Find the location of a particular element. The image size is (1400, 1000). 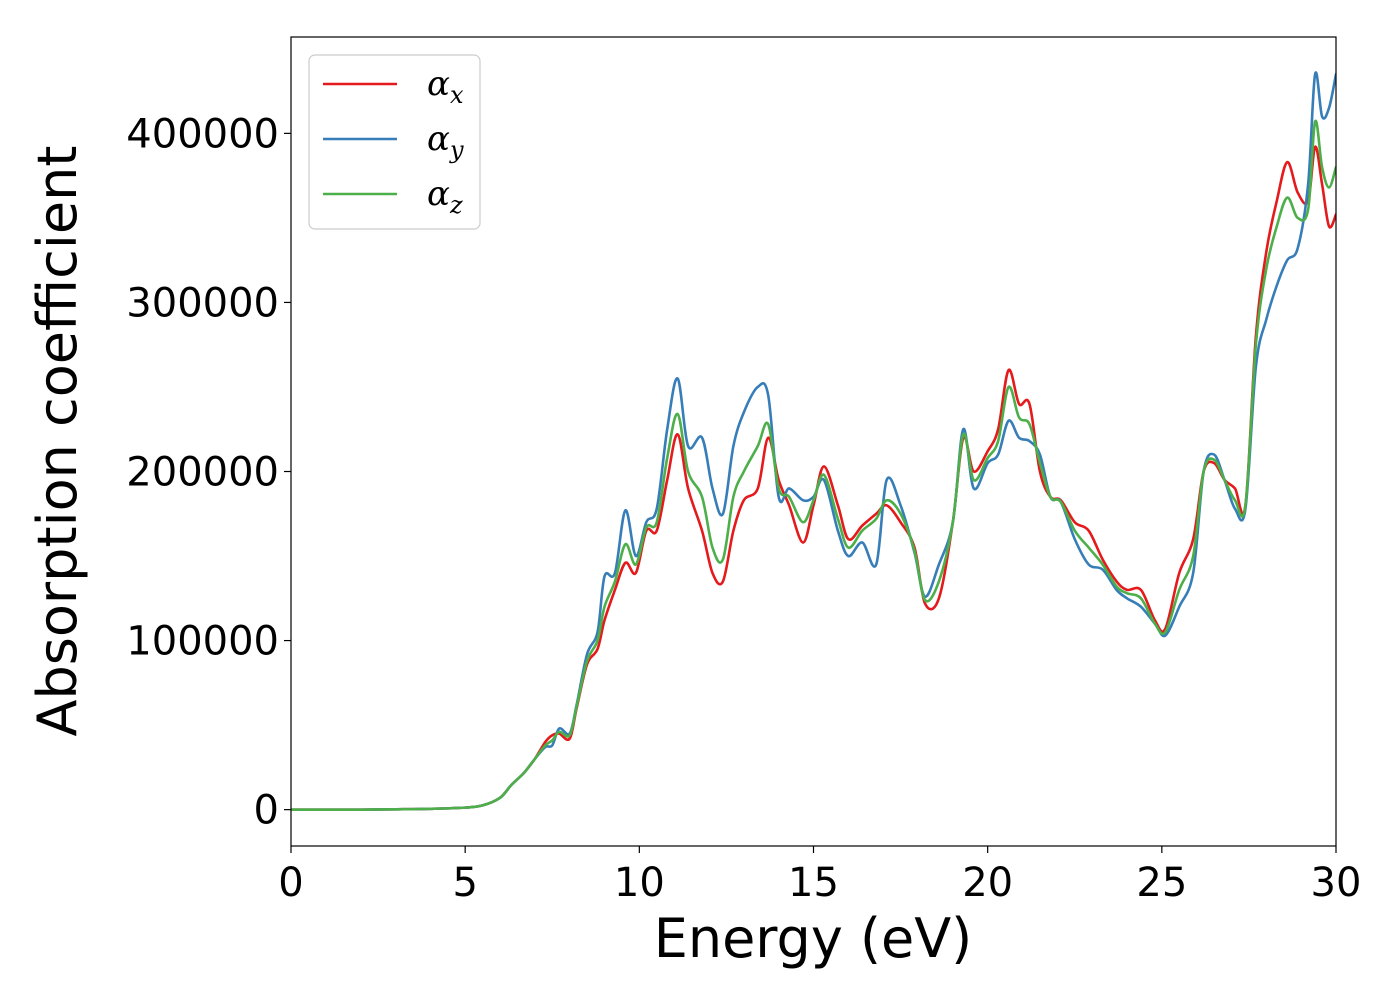

y-tick-label: 200000 is located at coordinates (202, 473).